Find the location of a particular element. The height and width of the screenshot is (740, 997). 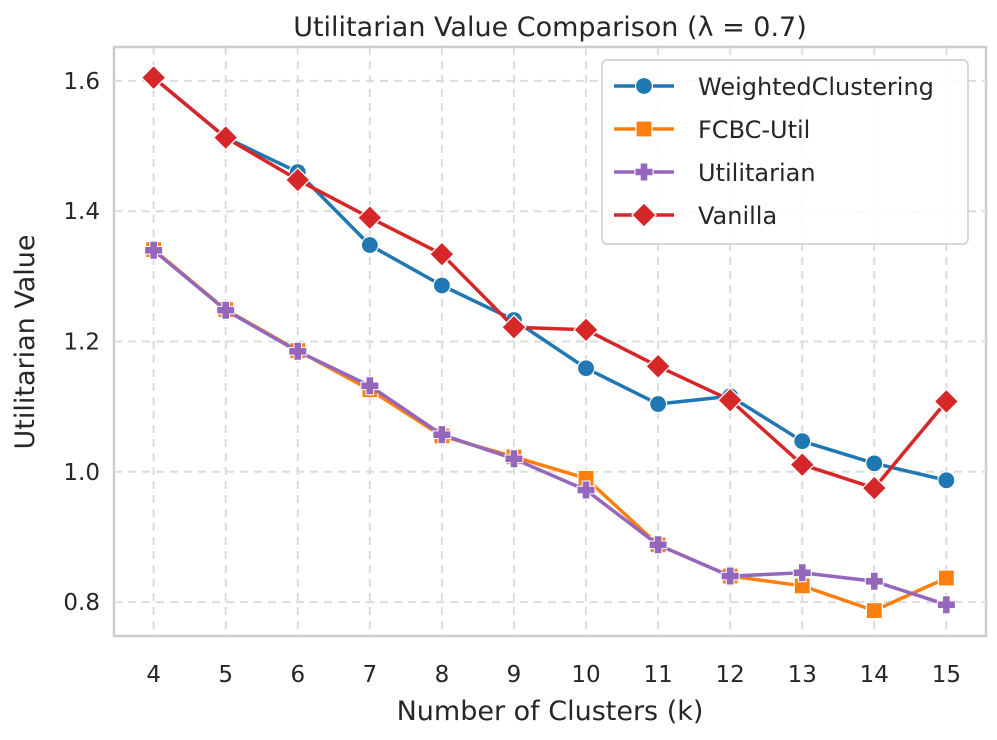

x-tick-label: 6 is located at coordinates (297, 675).